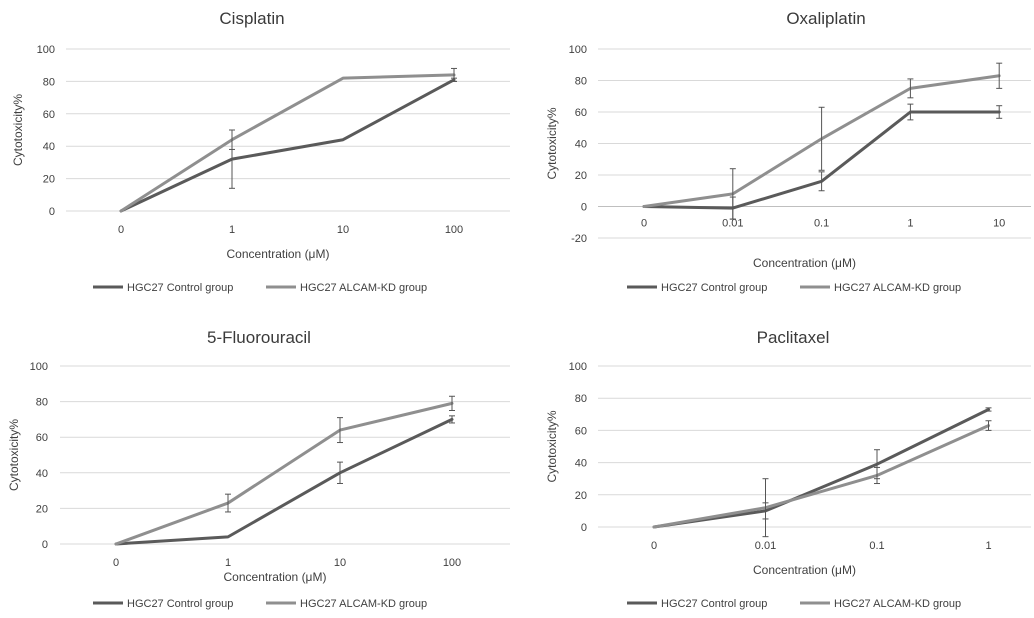 Image resolution: width=1034 pixels, height=618 pixels. Describe the element at coordinates (793, 337) in the screenshot. I see `chart-title: Paclitaxel` at that location.